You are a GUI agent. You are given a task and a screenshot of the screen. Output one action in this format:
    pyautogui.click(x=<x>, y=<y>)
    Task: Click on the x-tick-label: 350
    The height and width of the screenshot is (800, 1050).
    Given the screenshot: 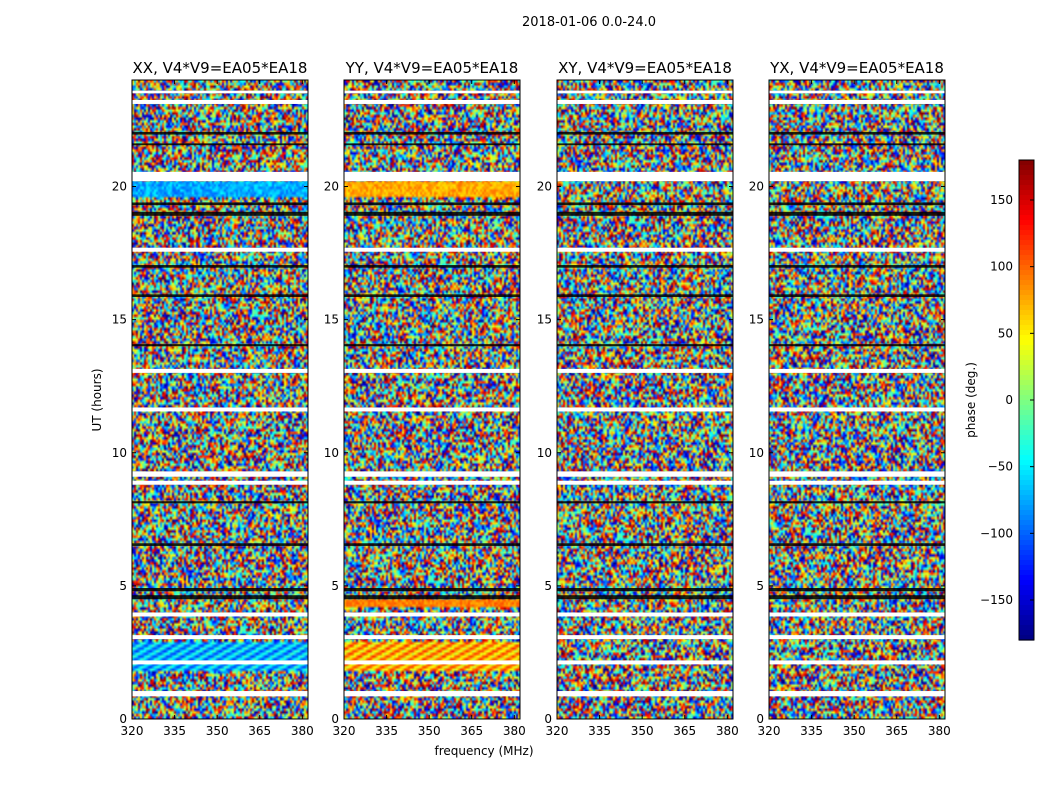 What is the action you would take?
    pyautogui.click(x=642, y=731)
    